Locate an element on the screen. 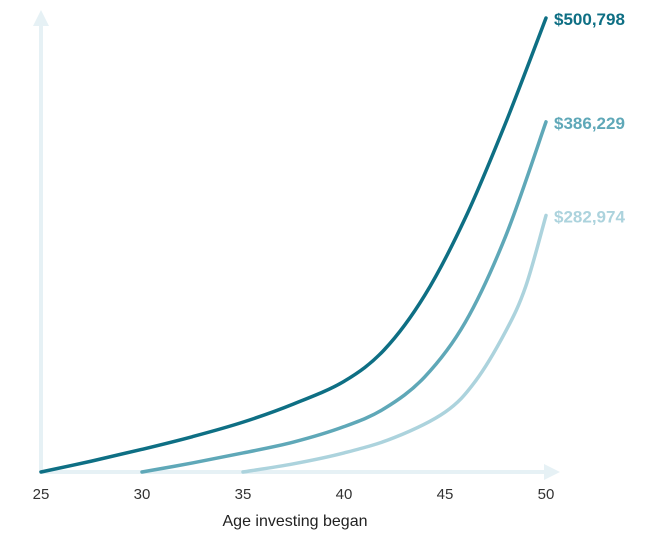  x-tick-label: 25 is located at coordinates (41, 494).